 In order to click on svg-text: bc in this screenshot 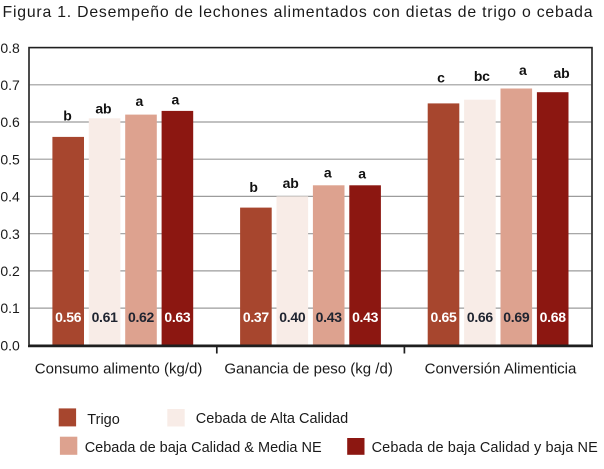, I will do `click(482, 76)`.